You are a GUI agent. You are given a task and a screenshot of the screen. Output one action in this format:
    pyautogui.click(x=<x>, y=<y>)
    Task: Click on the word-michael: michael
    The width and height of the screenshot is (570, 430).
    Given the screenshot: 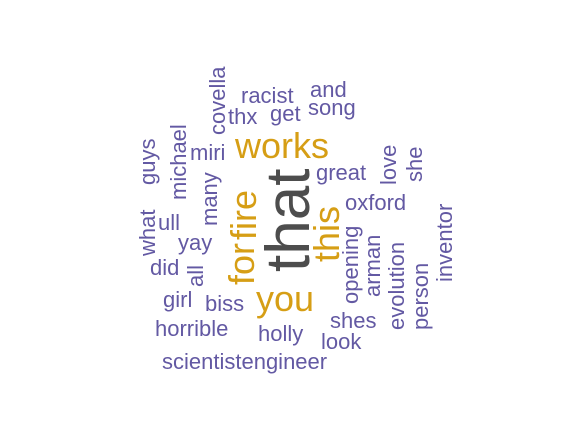 What is the action you would take?
    pyautogui.click(x=178, y=162)
    